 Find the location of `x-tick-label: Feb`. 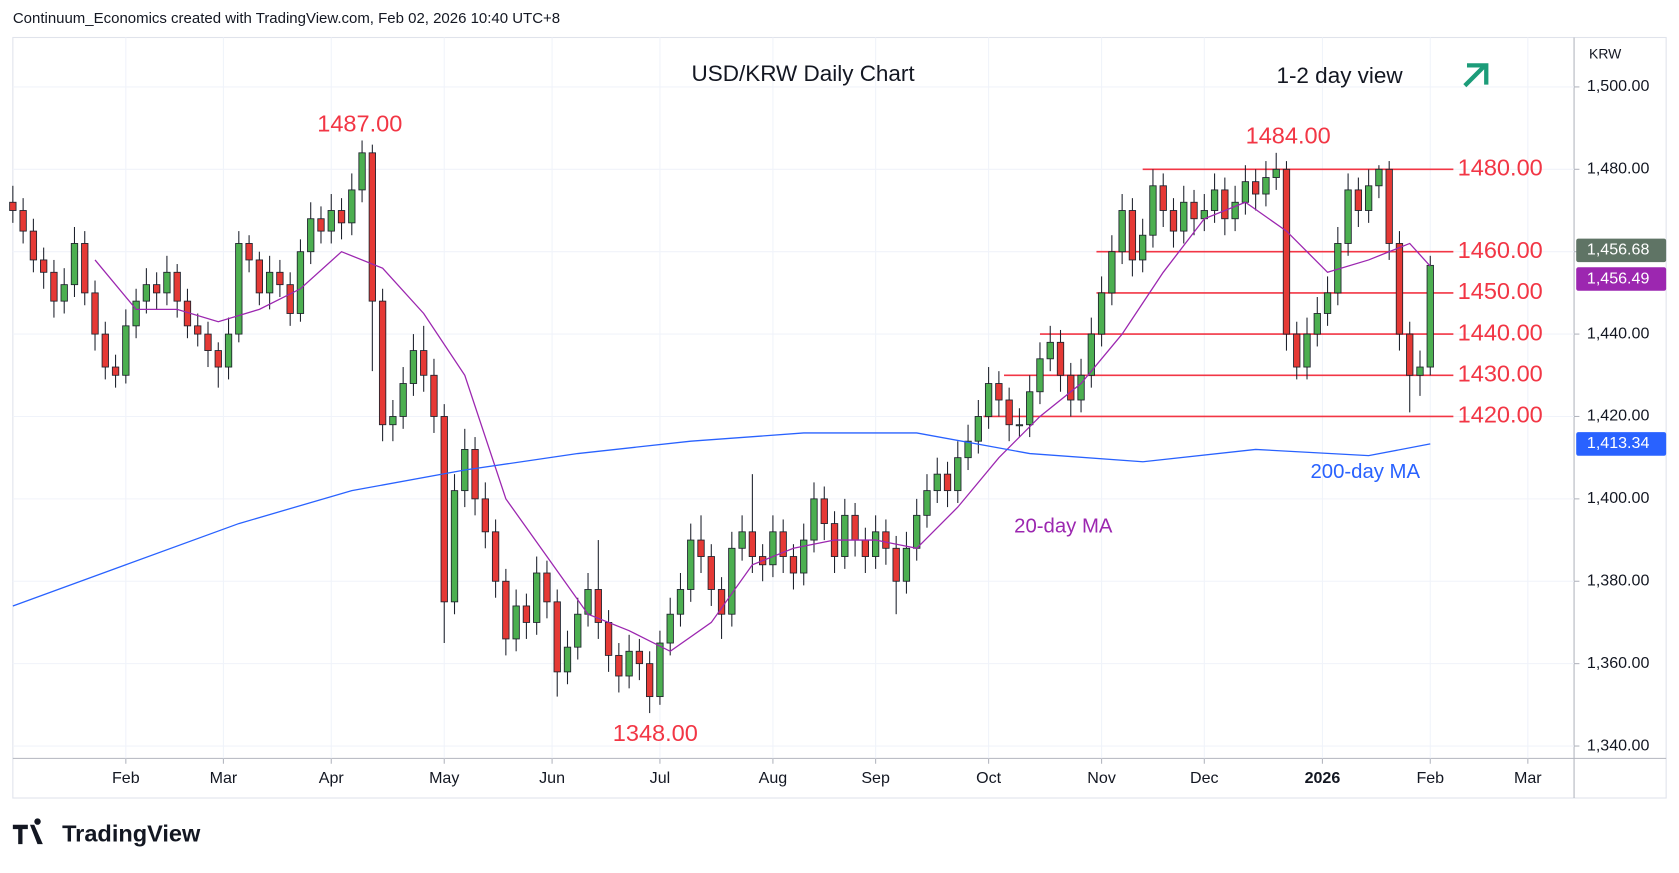

x-tick-label: Feb is located at coordinates (126, 778).